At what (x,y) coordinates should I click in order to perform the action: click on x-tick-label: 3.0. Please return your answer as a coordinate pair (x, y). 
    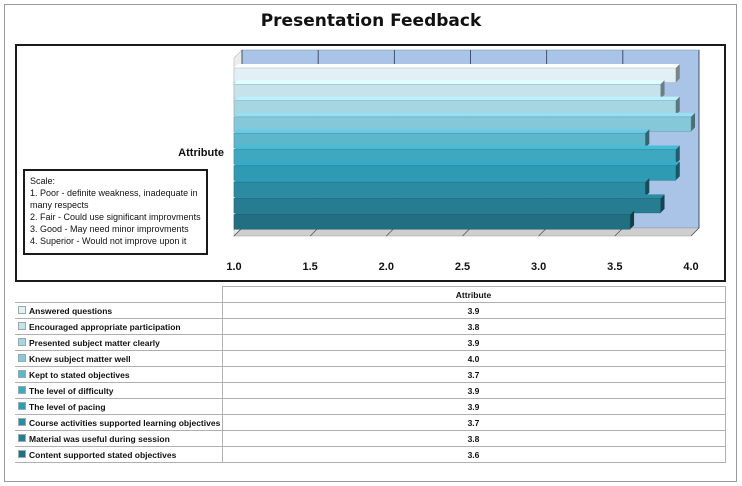
    Looking at the image, I should click on (539, 267).